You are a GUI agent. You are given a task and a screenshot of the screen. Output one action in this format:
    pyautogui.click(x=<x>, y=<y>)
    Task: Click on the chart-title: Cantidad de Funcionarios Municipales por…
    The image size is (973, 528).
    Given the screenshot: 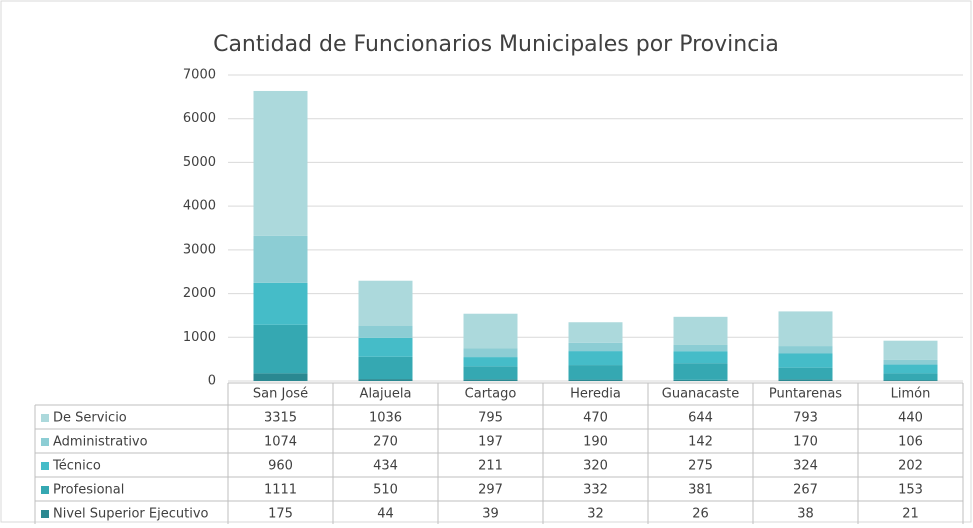 What is the action you would take?
    pyautogui.click(x=496, y=44)
    